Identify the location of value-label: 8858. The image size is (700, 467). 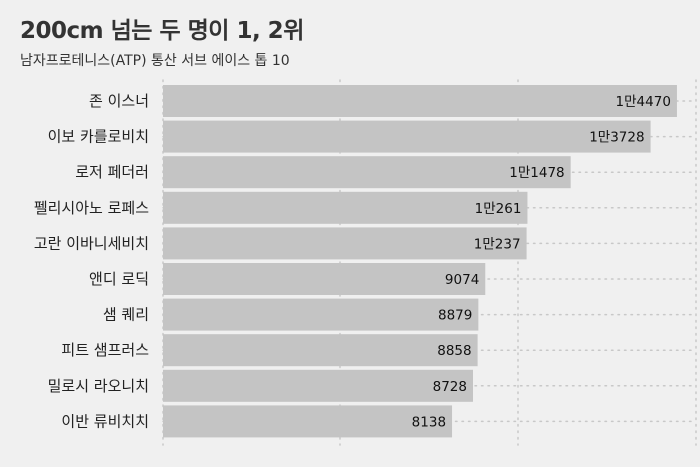
(454, 351).